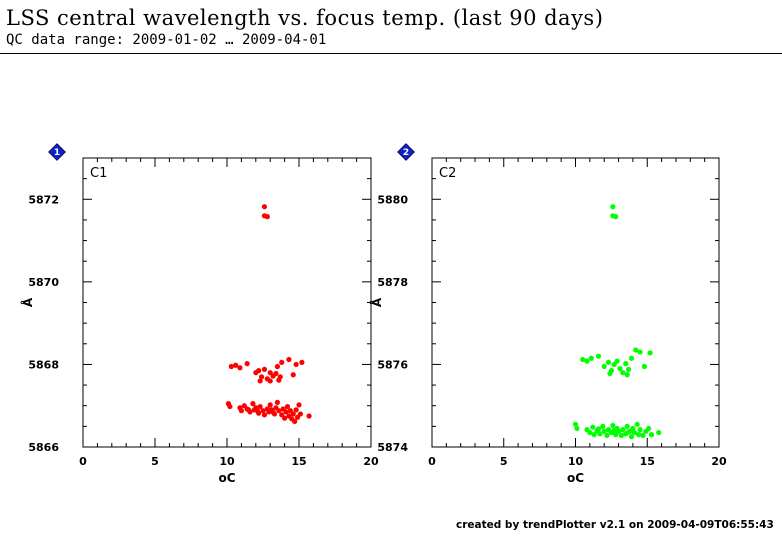 Image resolution: width=782 pixels, height=542 pixels. What do you see at coordinates (43, 364) in the screenshot?
I see `y-tick-label: 5868` at bounding box center [43, 364].